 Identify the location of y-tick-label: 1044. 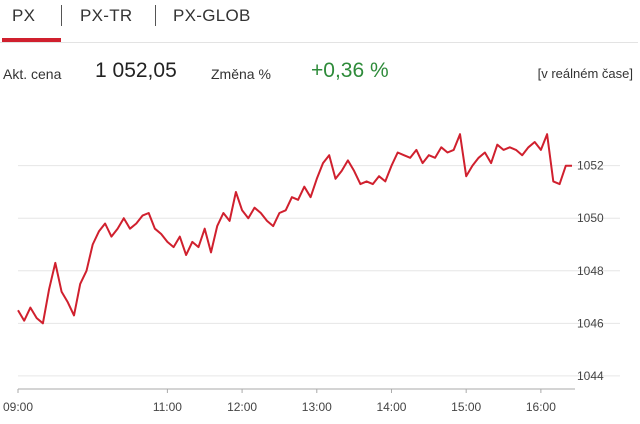
(590, 376).